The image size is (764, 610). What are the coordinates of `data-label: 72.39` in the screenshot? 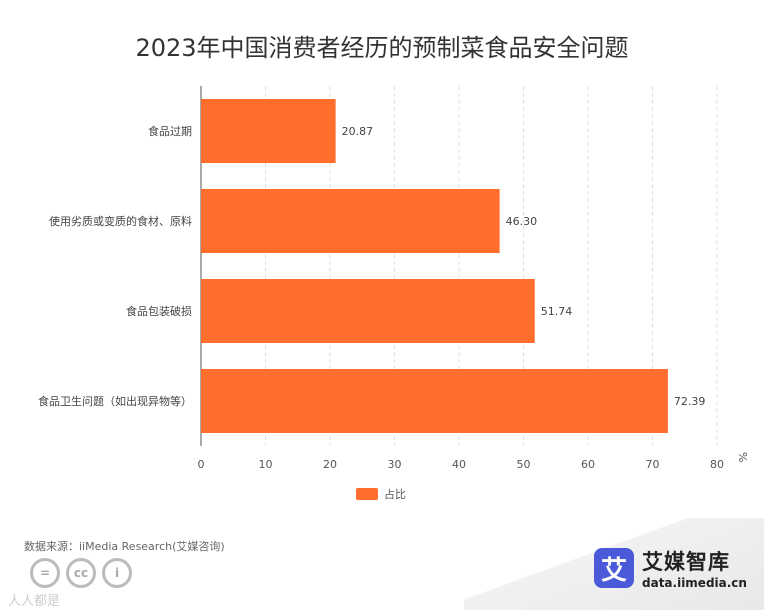 It's located at (690, 401).